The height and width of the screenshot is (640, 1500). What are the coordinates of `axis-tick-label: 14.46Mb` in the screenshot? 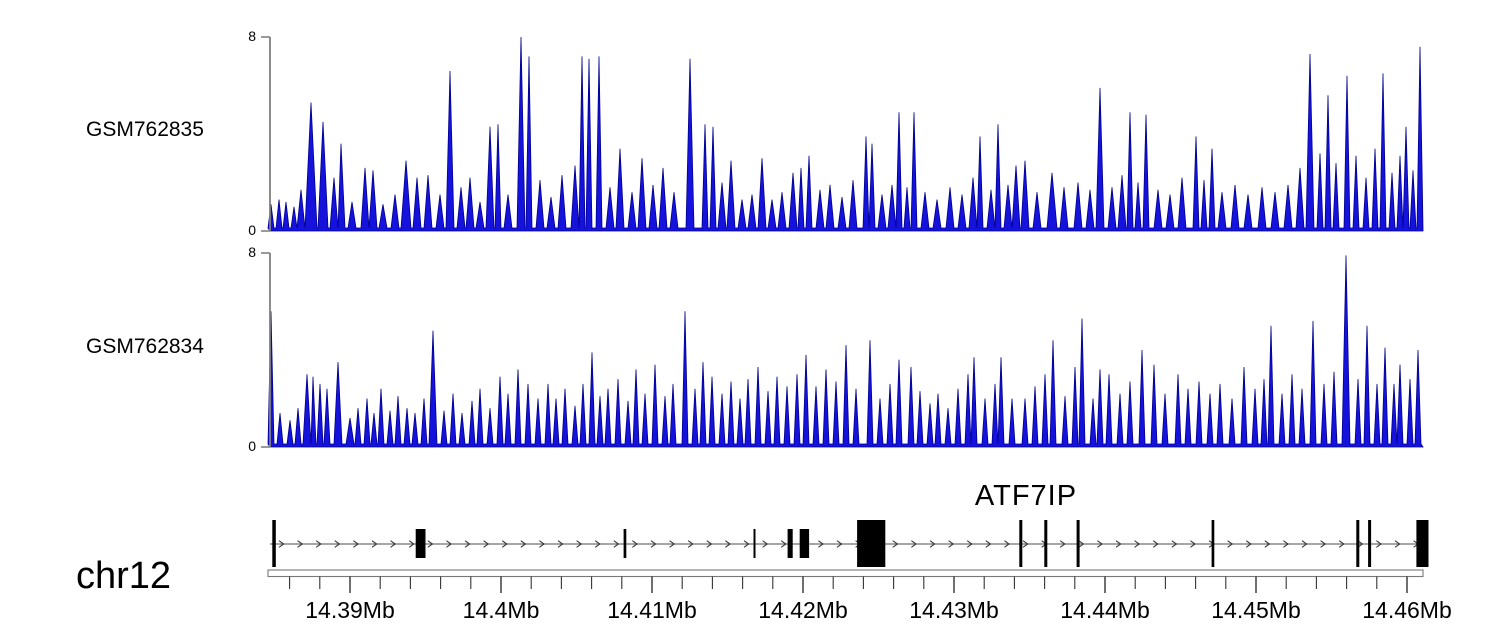 It's located at (1407, 610).